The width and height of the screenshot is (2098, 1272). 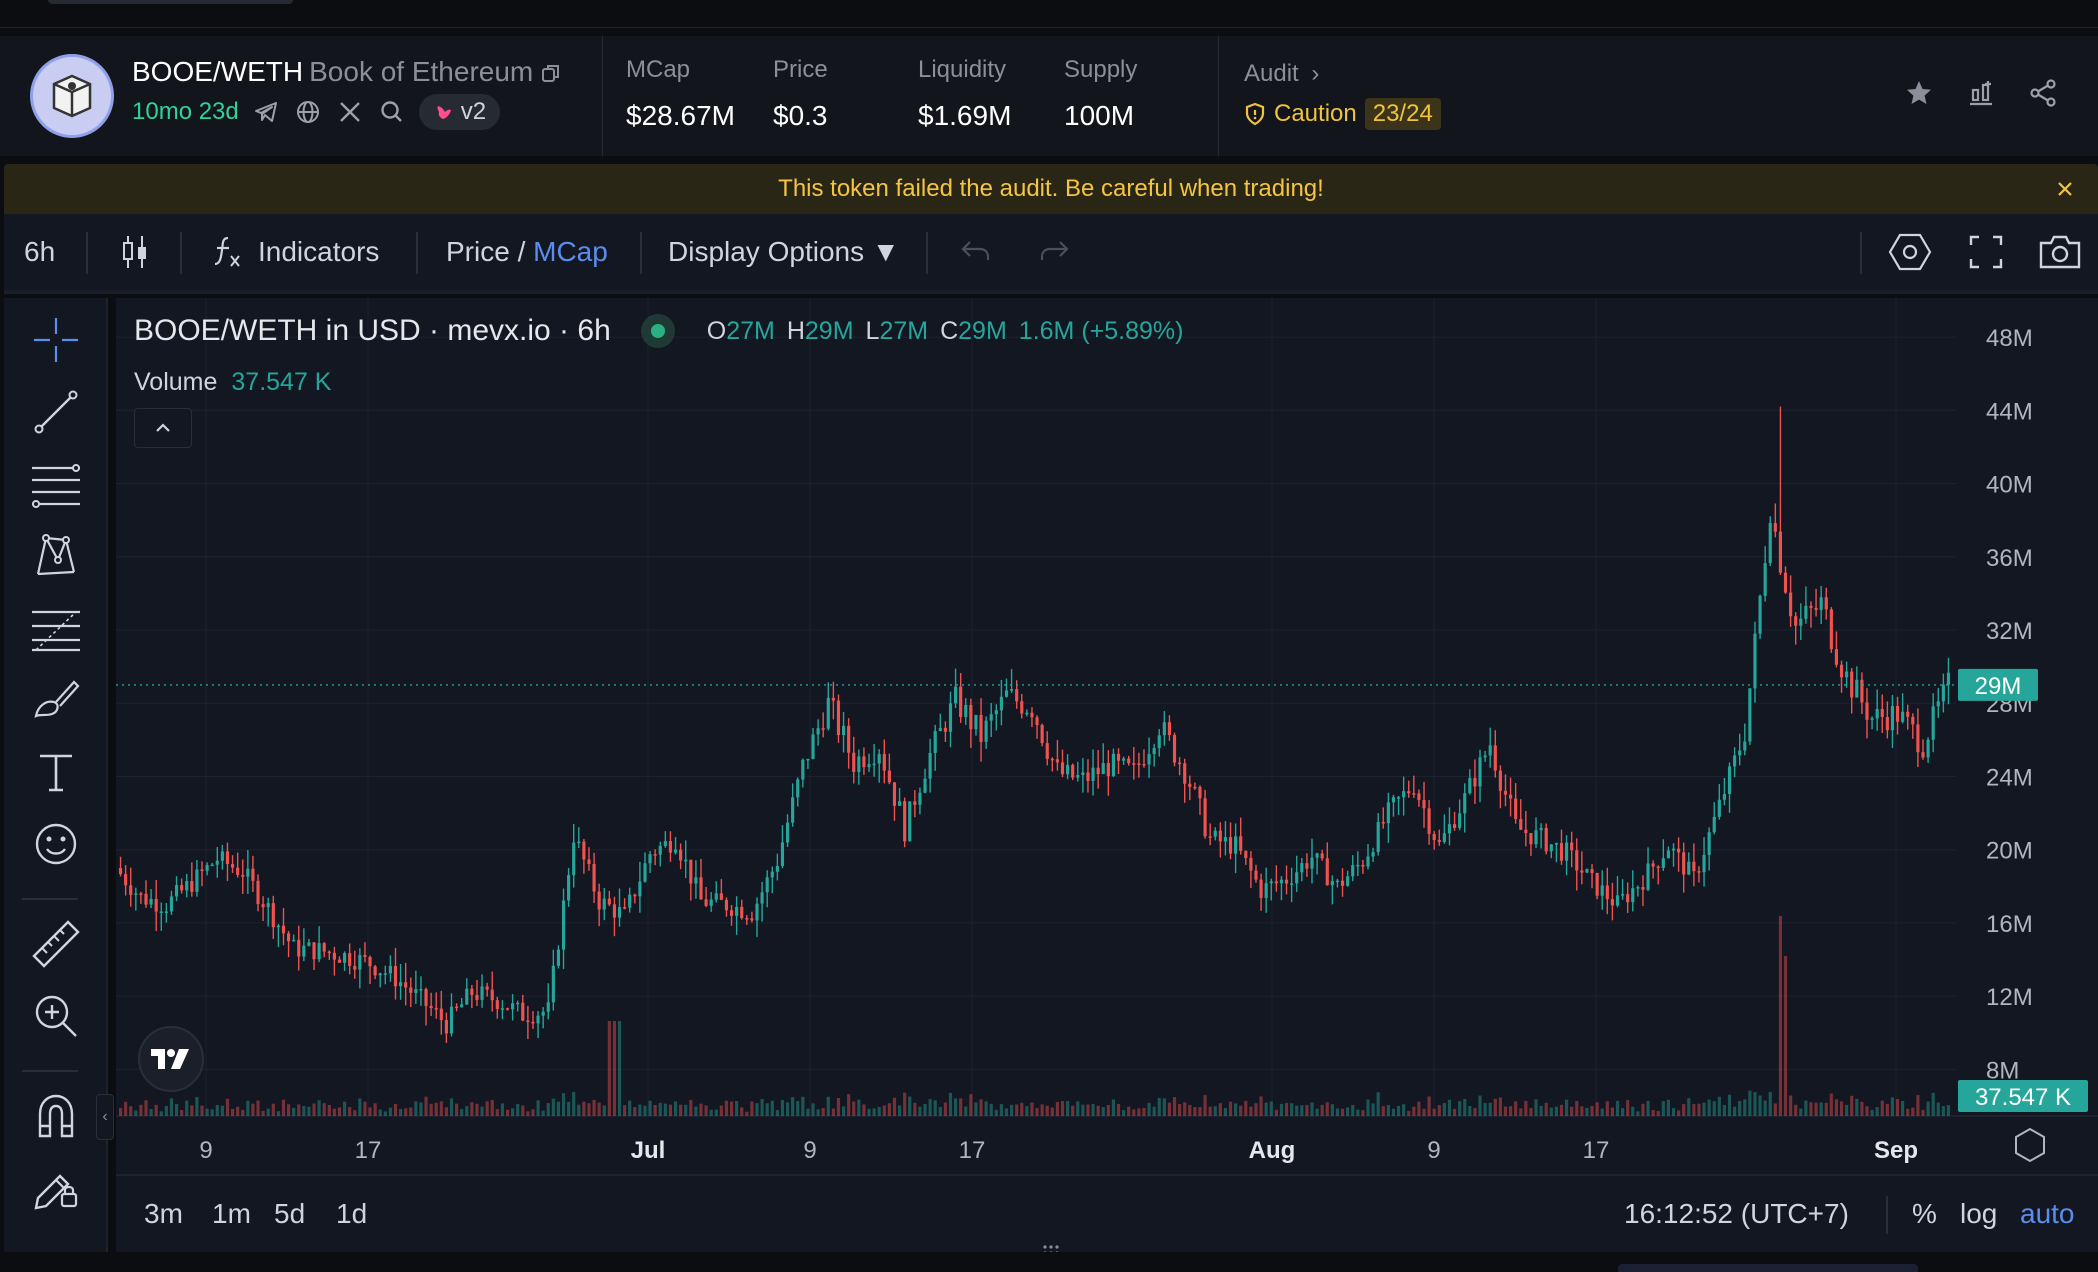 I want to click on chart-compare-icon, so click(x=1981, y=93).